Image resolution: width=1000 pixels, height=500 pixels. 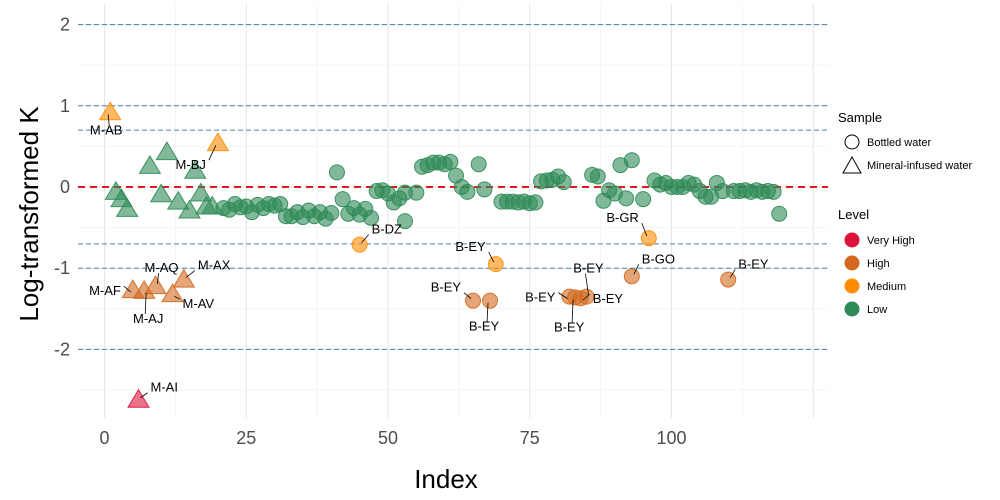 What do you see at coordinates (446, 479) in the screenshot?
I see `x-axis-title: Index` at bounding box center [446, 479].